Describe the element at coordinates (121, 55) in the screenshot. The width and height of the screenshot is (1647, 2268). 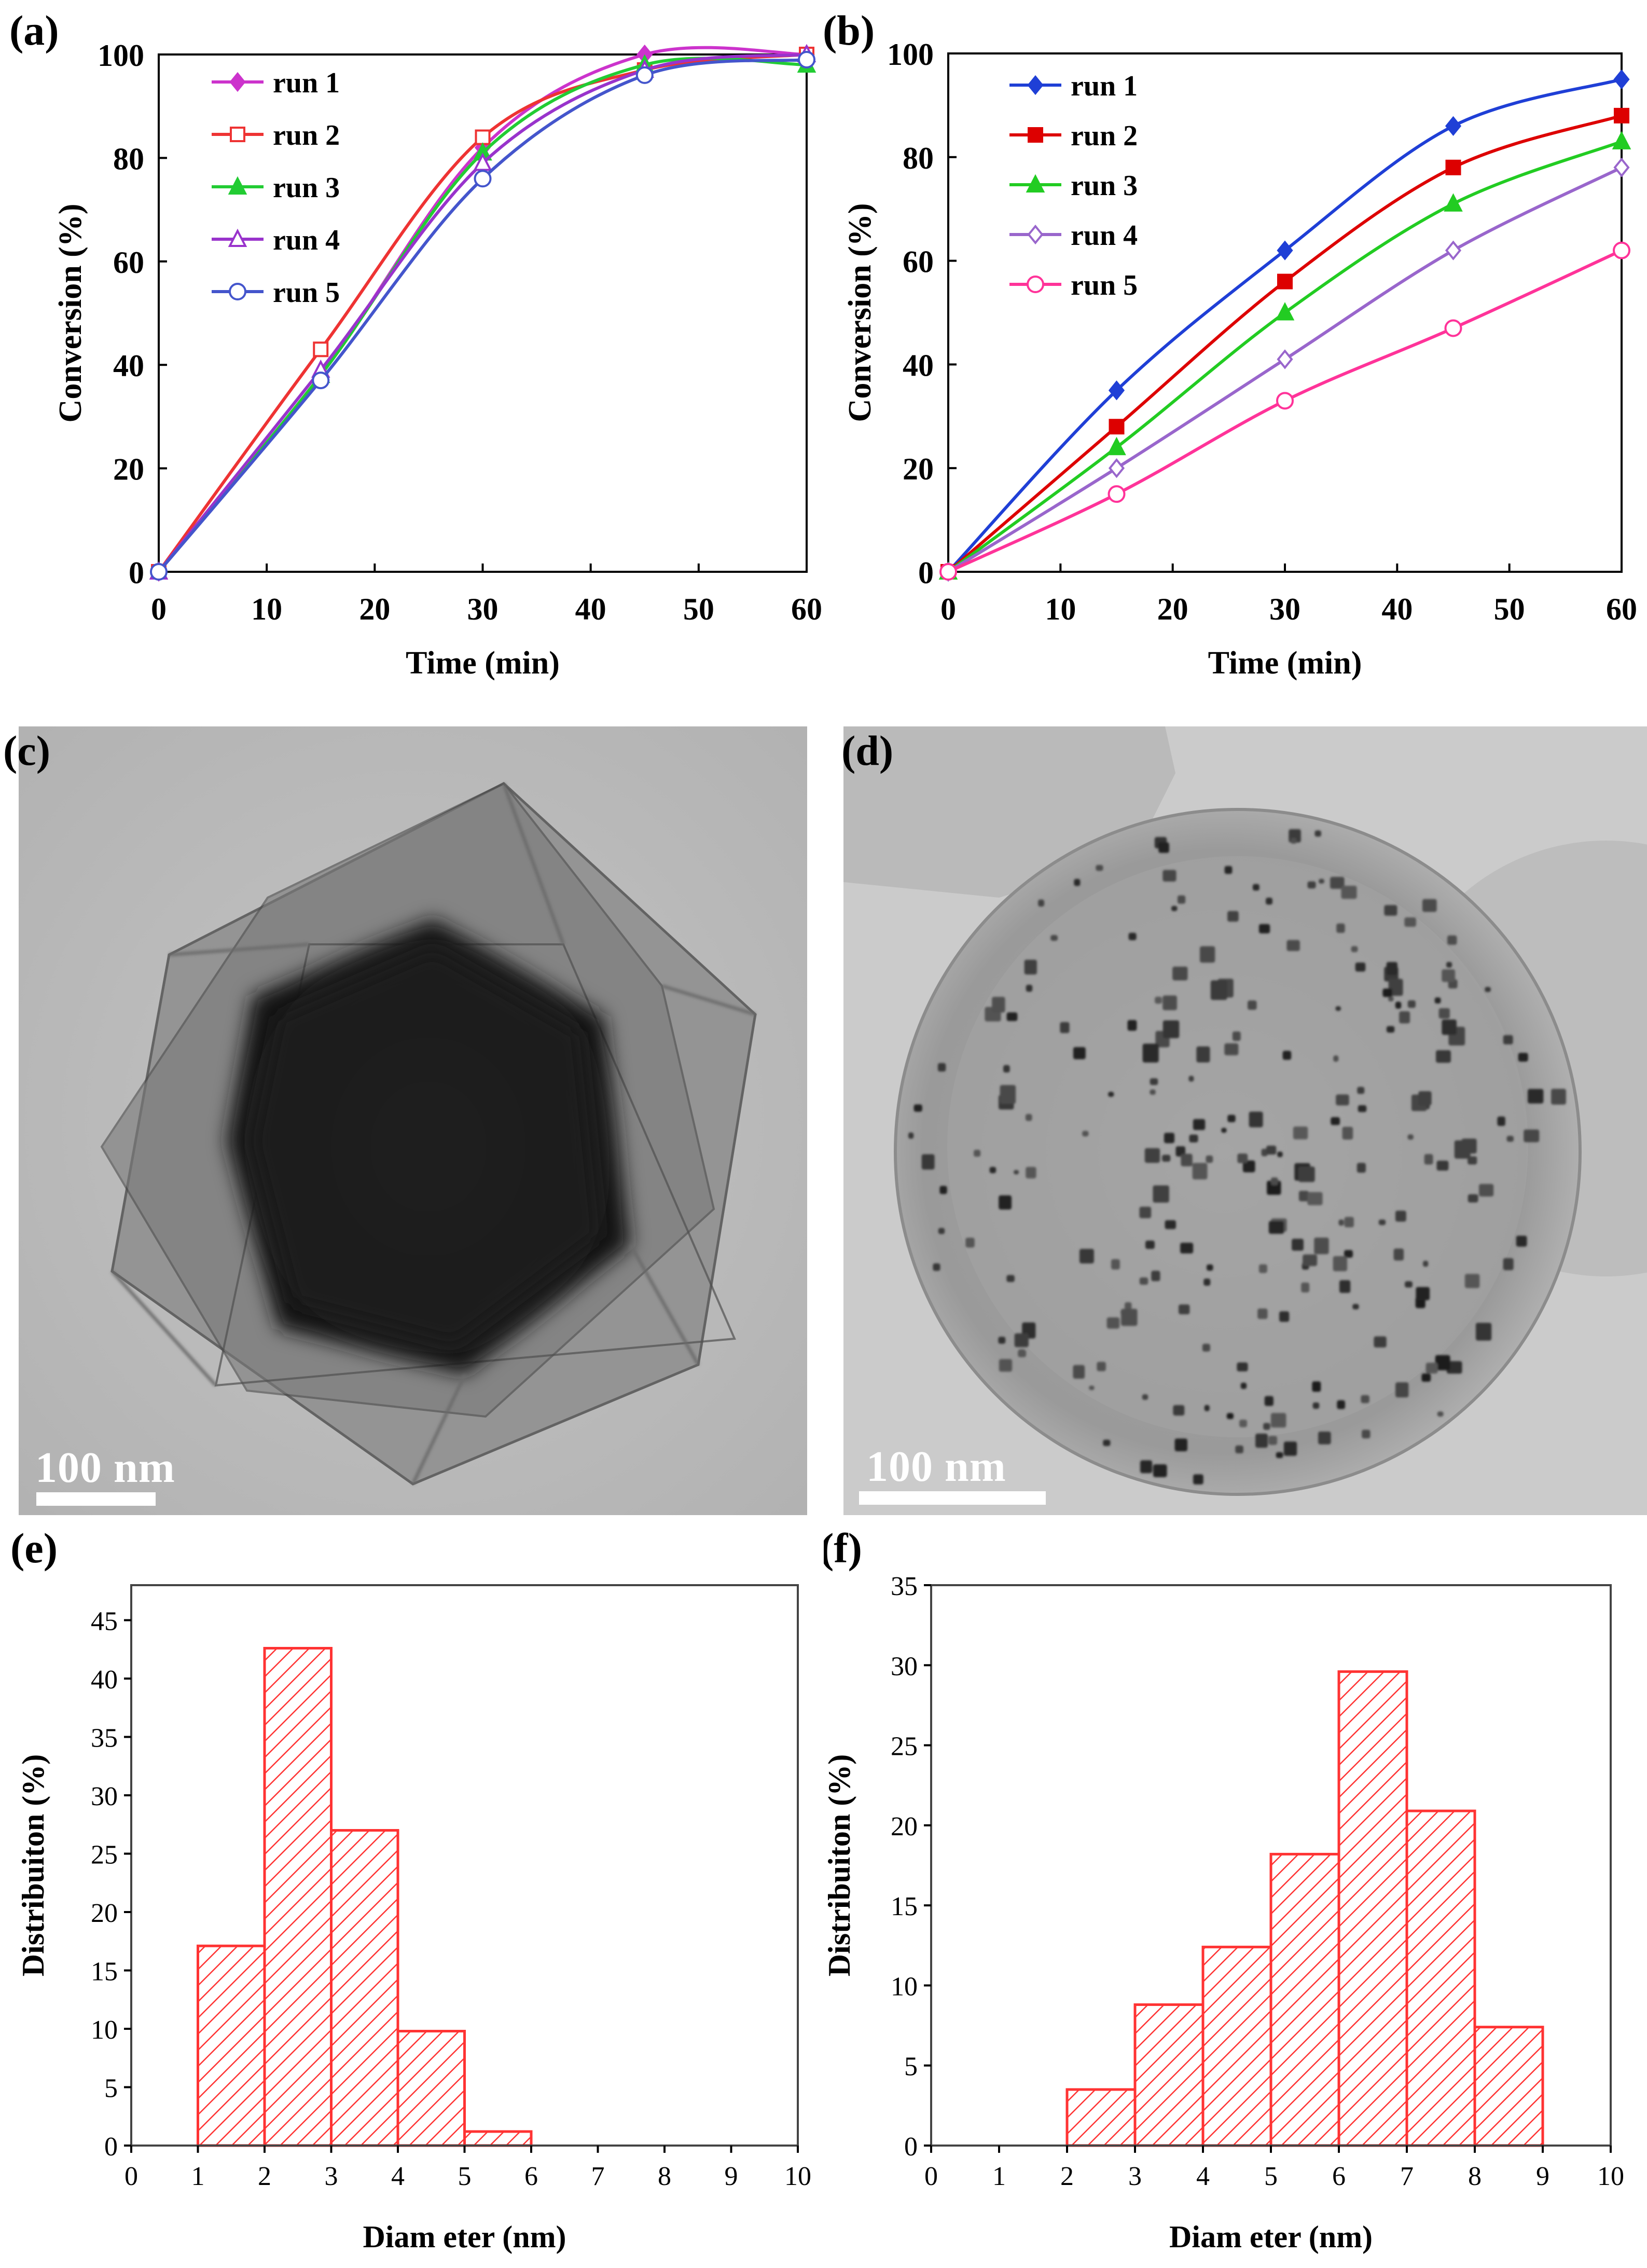
I see `y-tick-label: 100` at that location.